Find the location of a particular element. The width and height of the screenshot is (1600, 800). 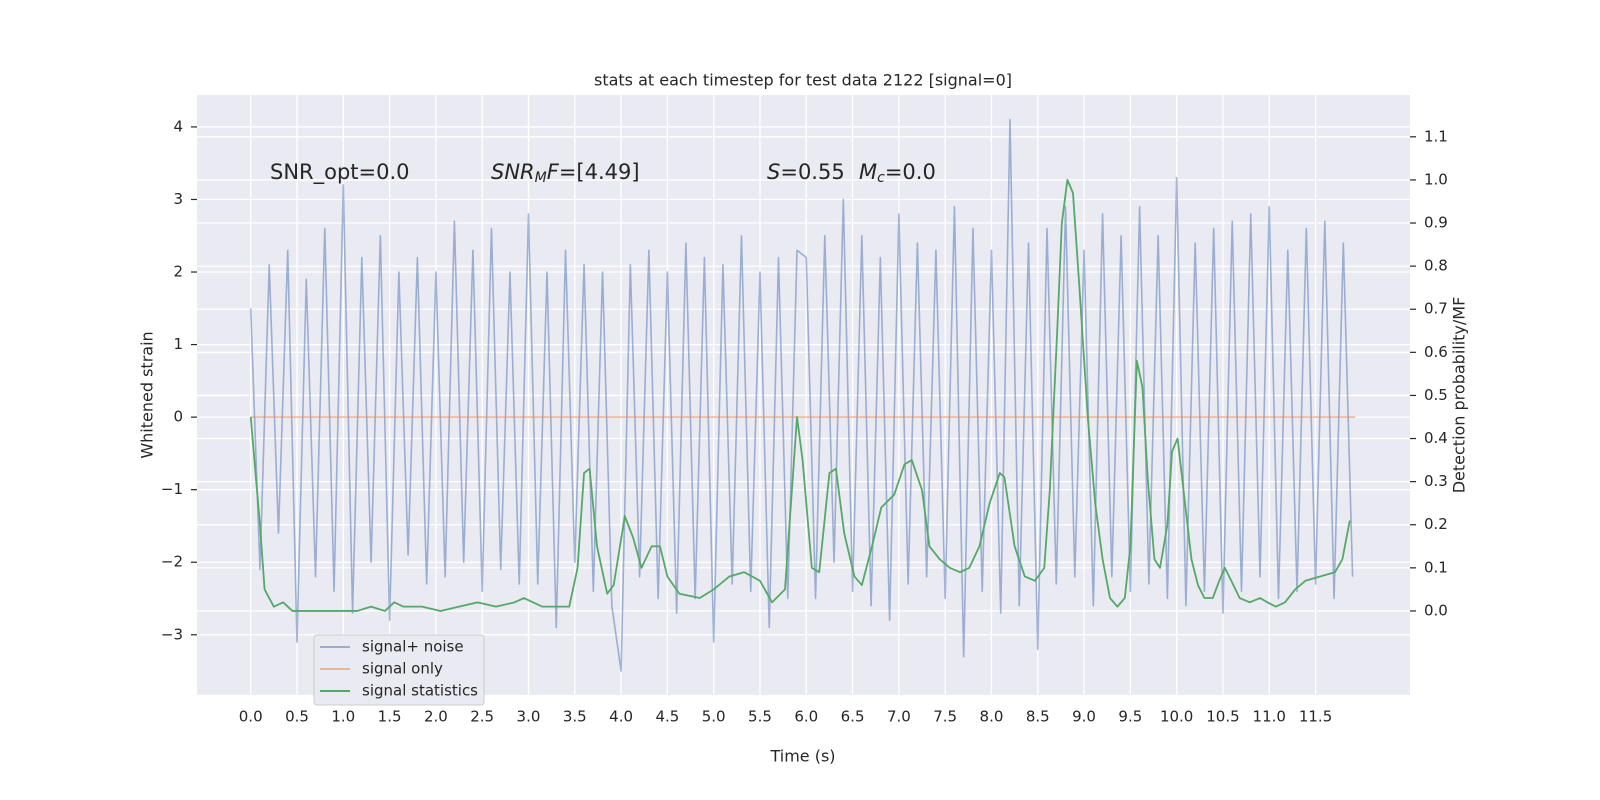

y2-tick-label: 0.1 is located at coordinates (1436, 567).